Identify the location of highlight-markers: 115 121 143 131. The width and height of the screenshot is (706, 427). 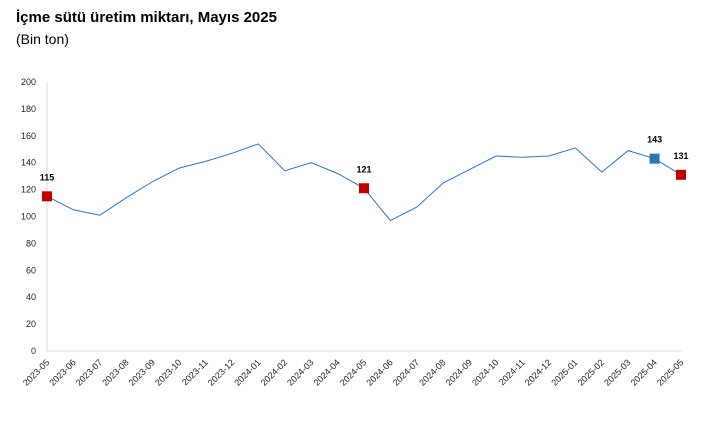
(364, 168).